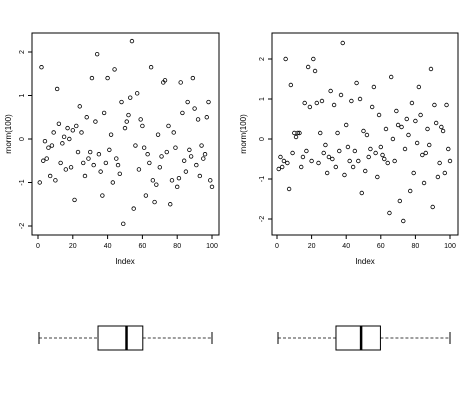 The width and height of the screenshot is (474, 411). What do you see at coordinates (127, 242) in the screenshot?
I see `x-axis: 0 20 40 60 80 100` at bounding box center [127, 242].